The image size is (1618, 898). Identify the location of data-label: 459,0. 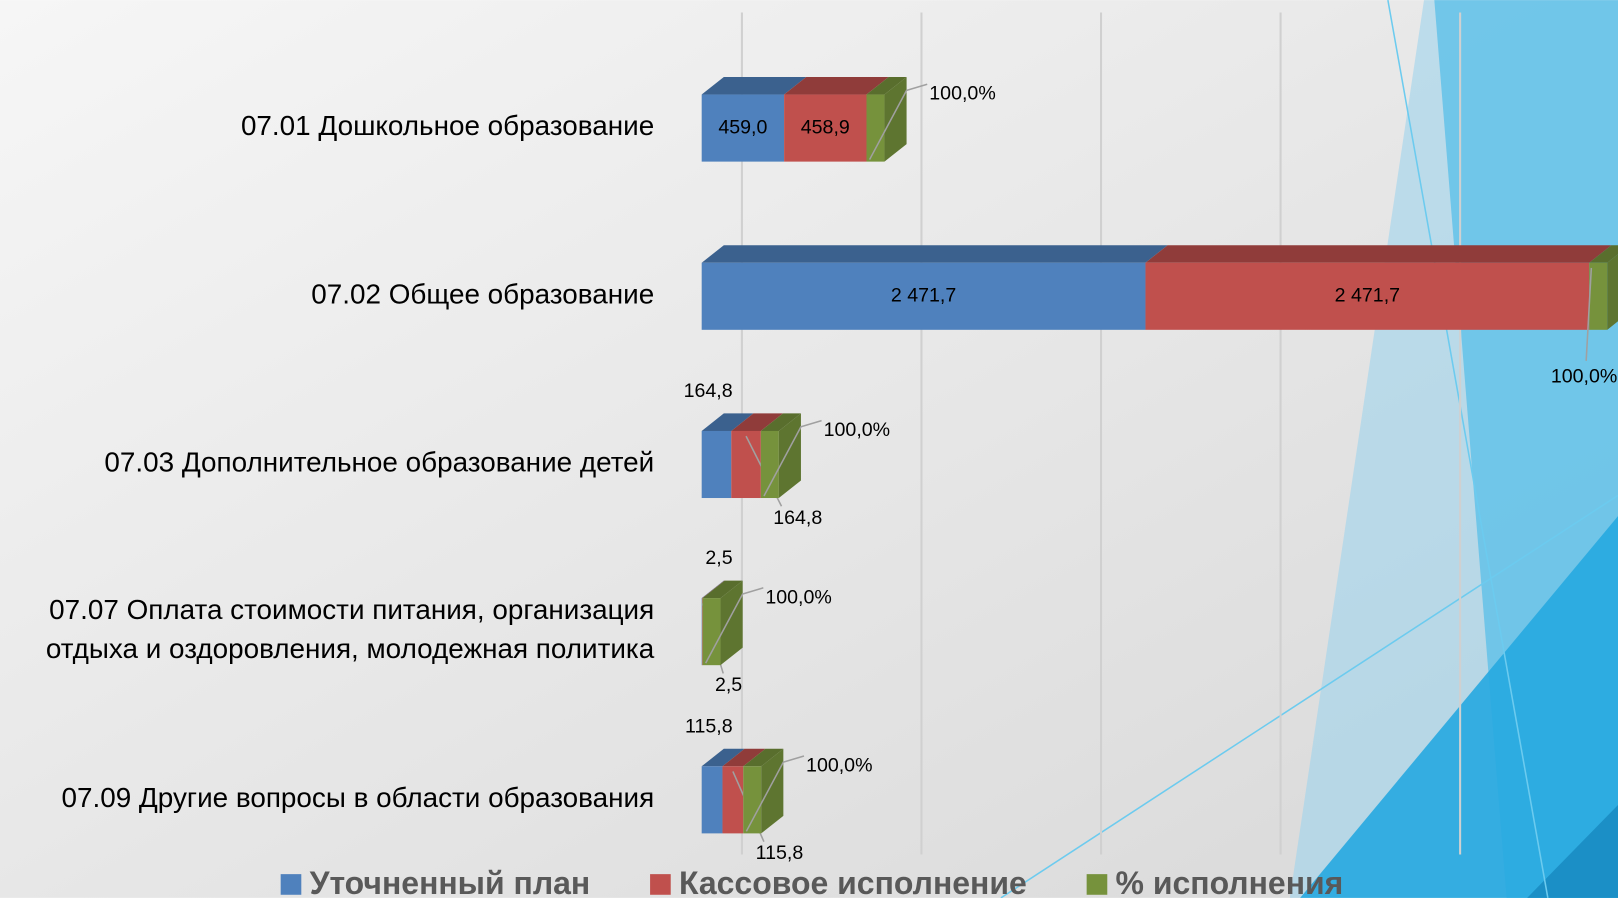
(742, 127).